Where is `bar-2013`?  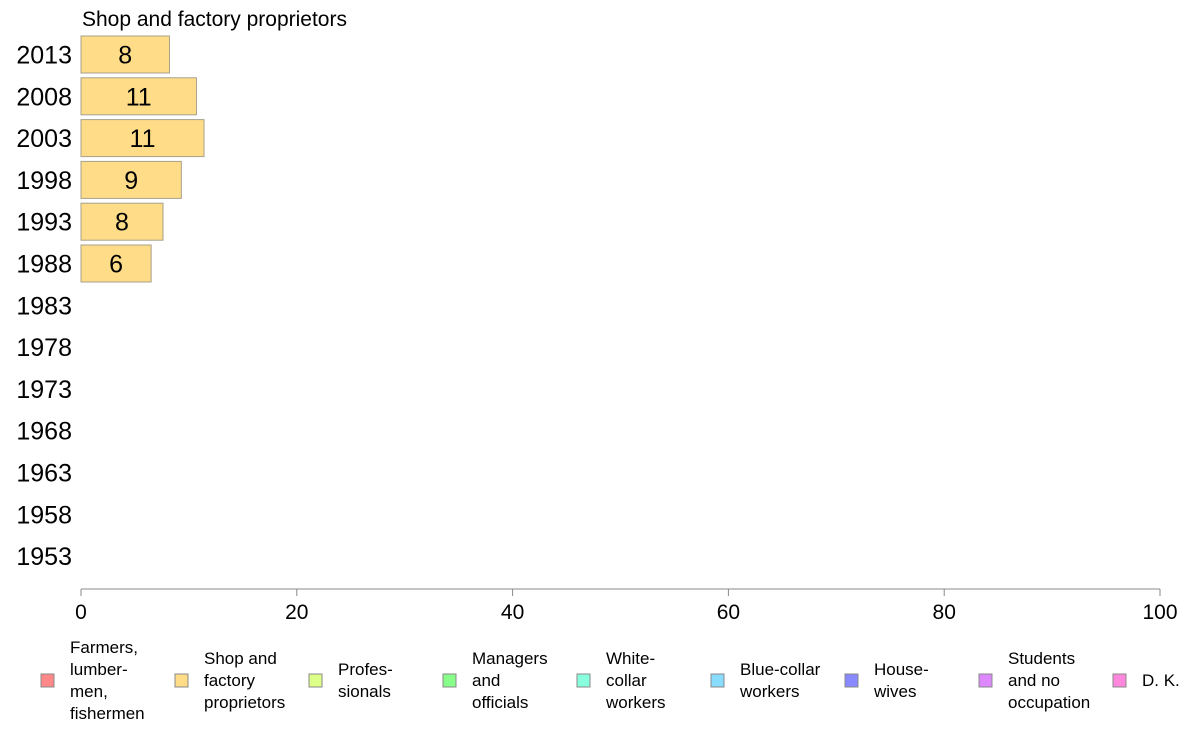 bar-2013 is located at coordinates (125, 54).